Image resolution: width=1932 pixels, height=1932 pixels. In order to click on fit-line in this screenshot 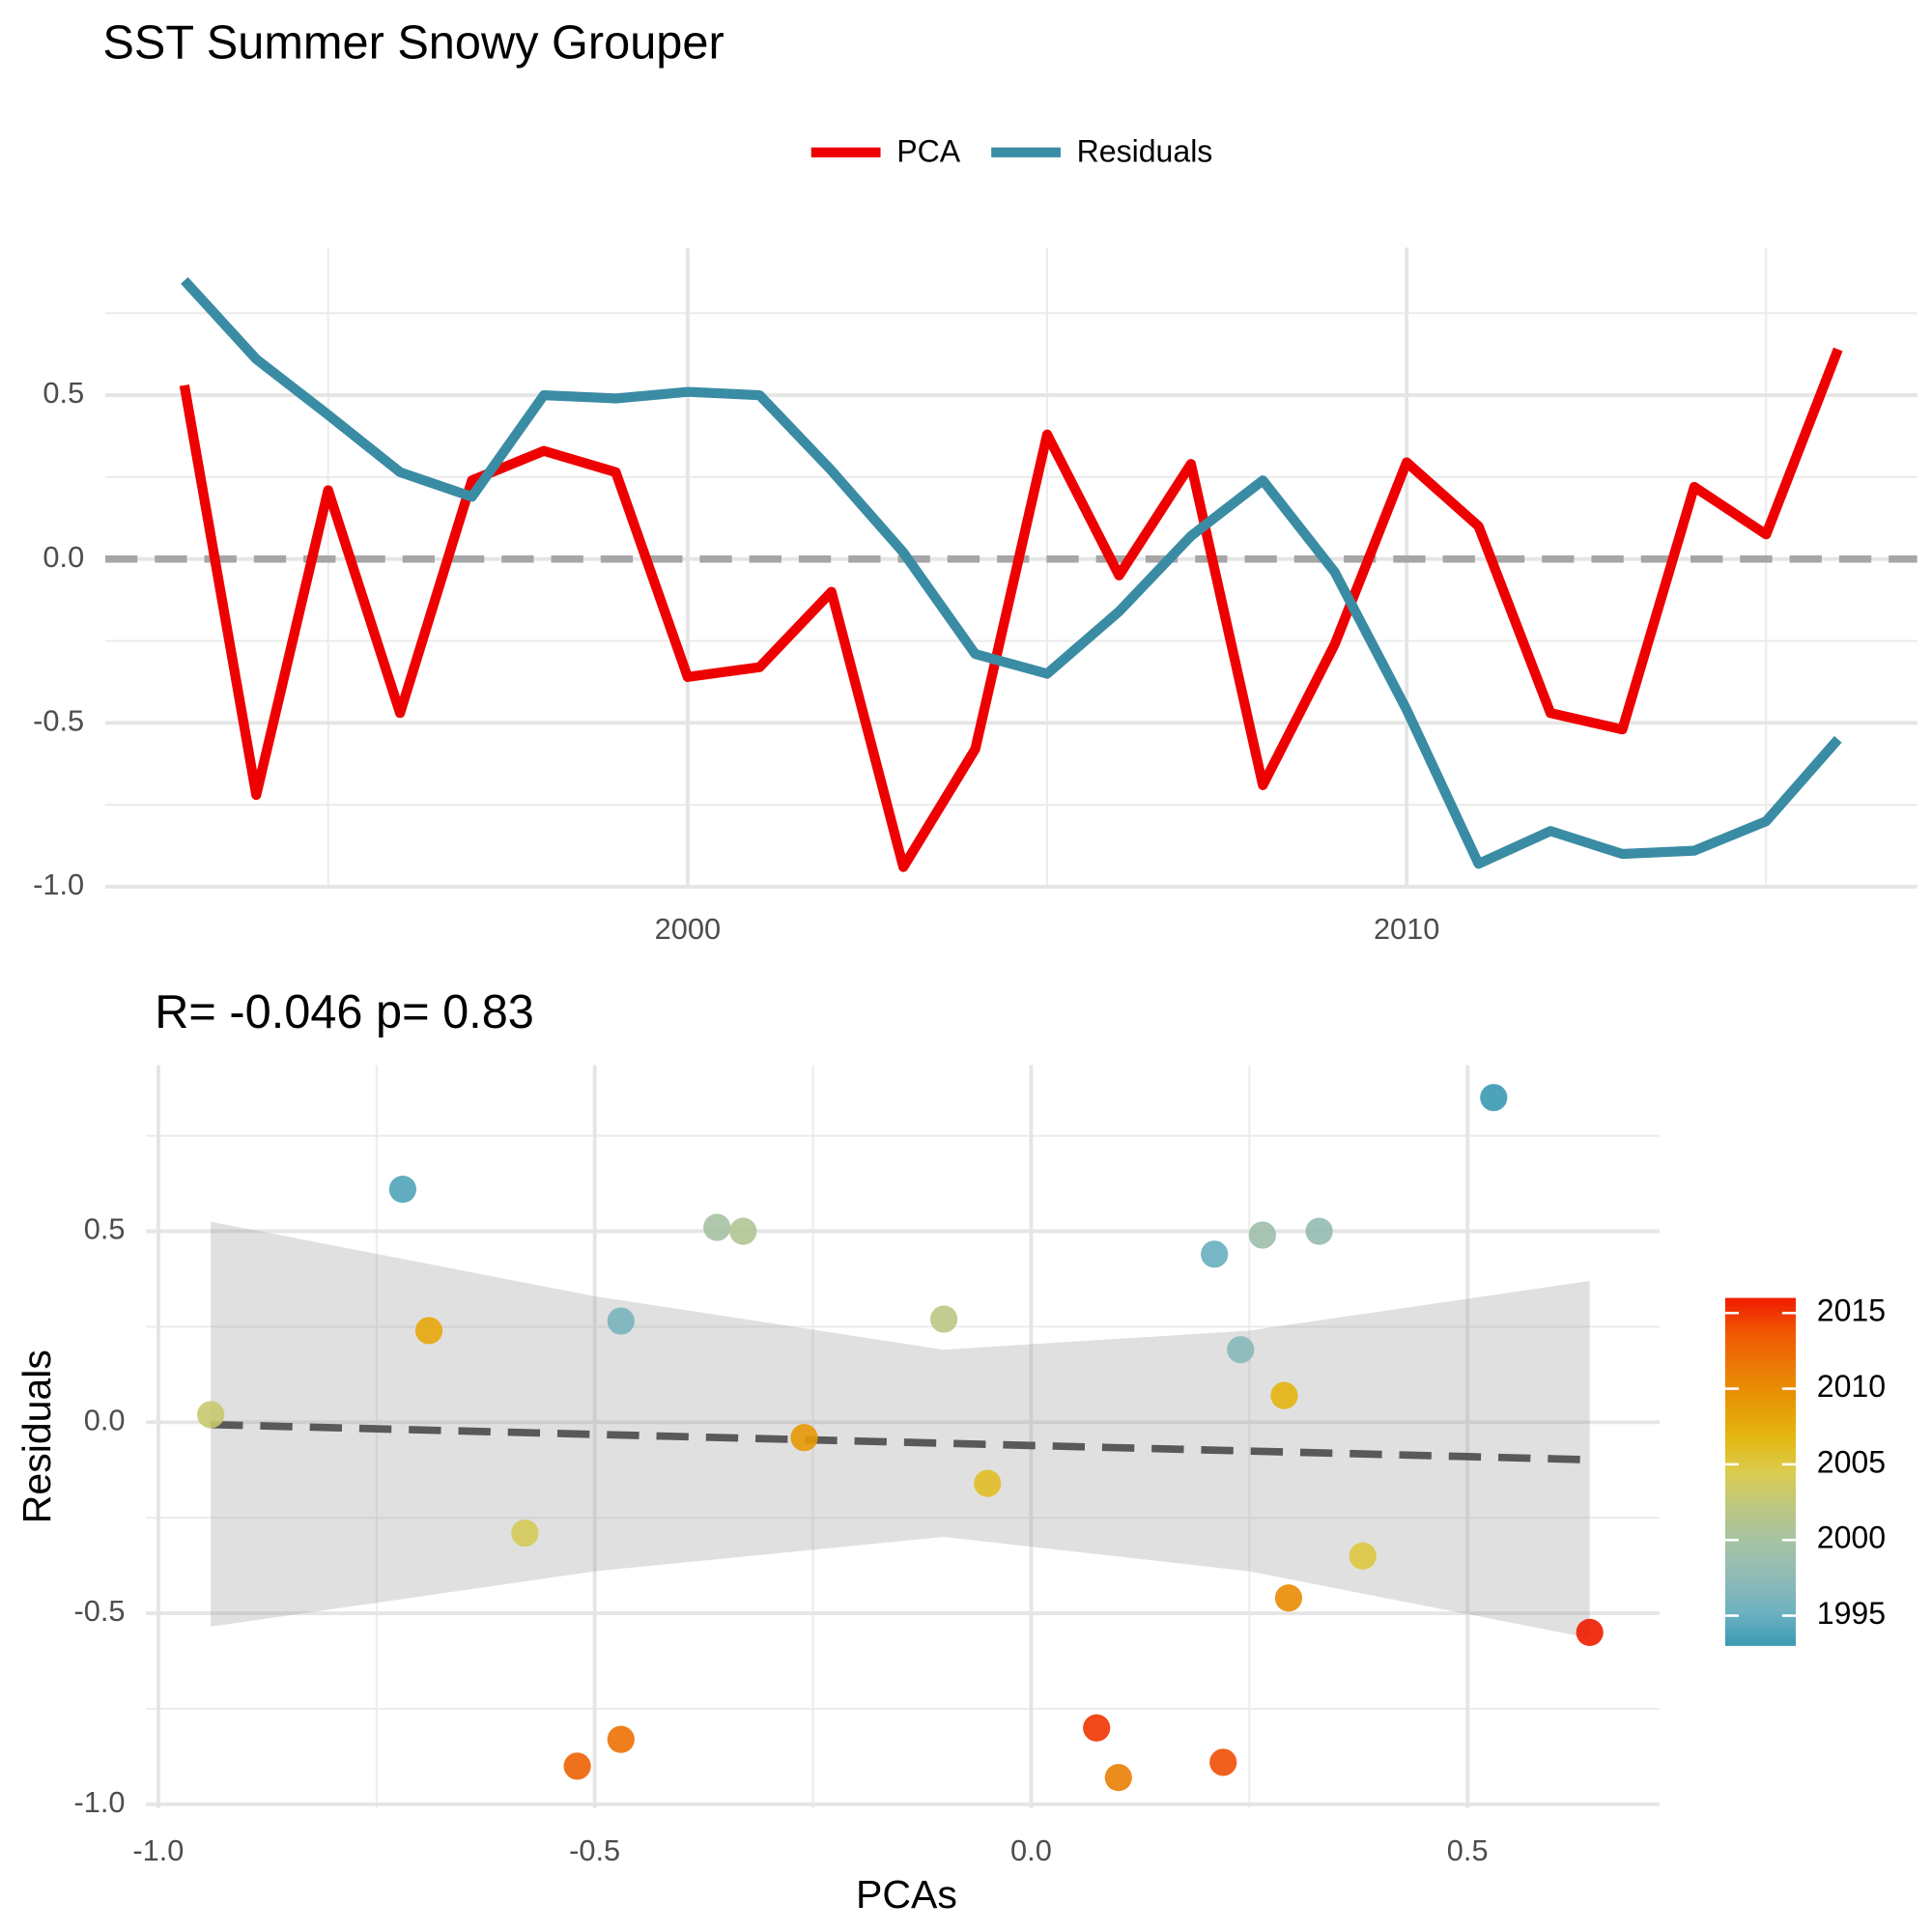, I will do `click(900, 1441)`.